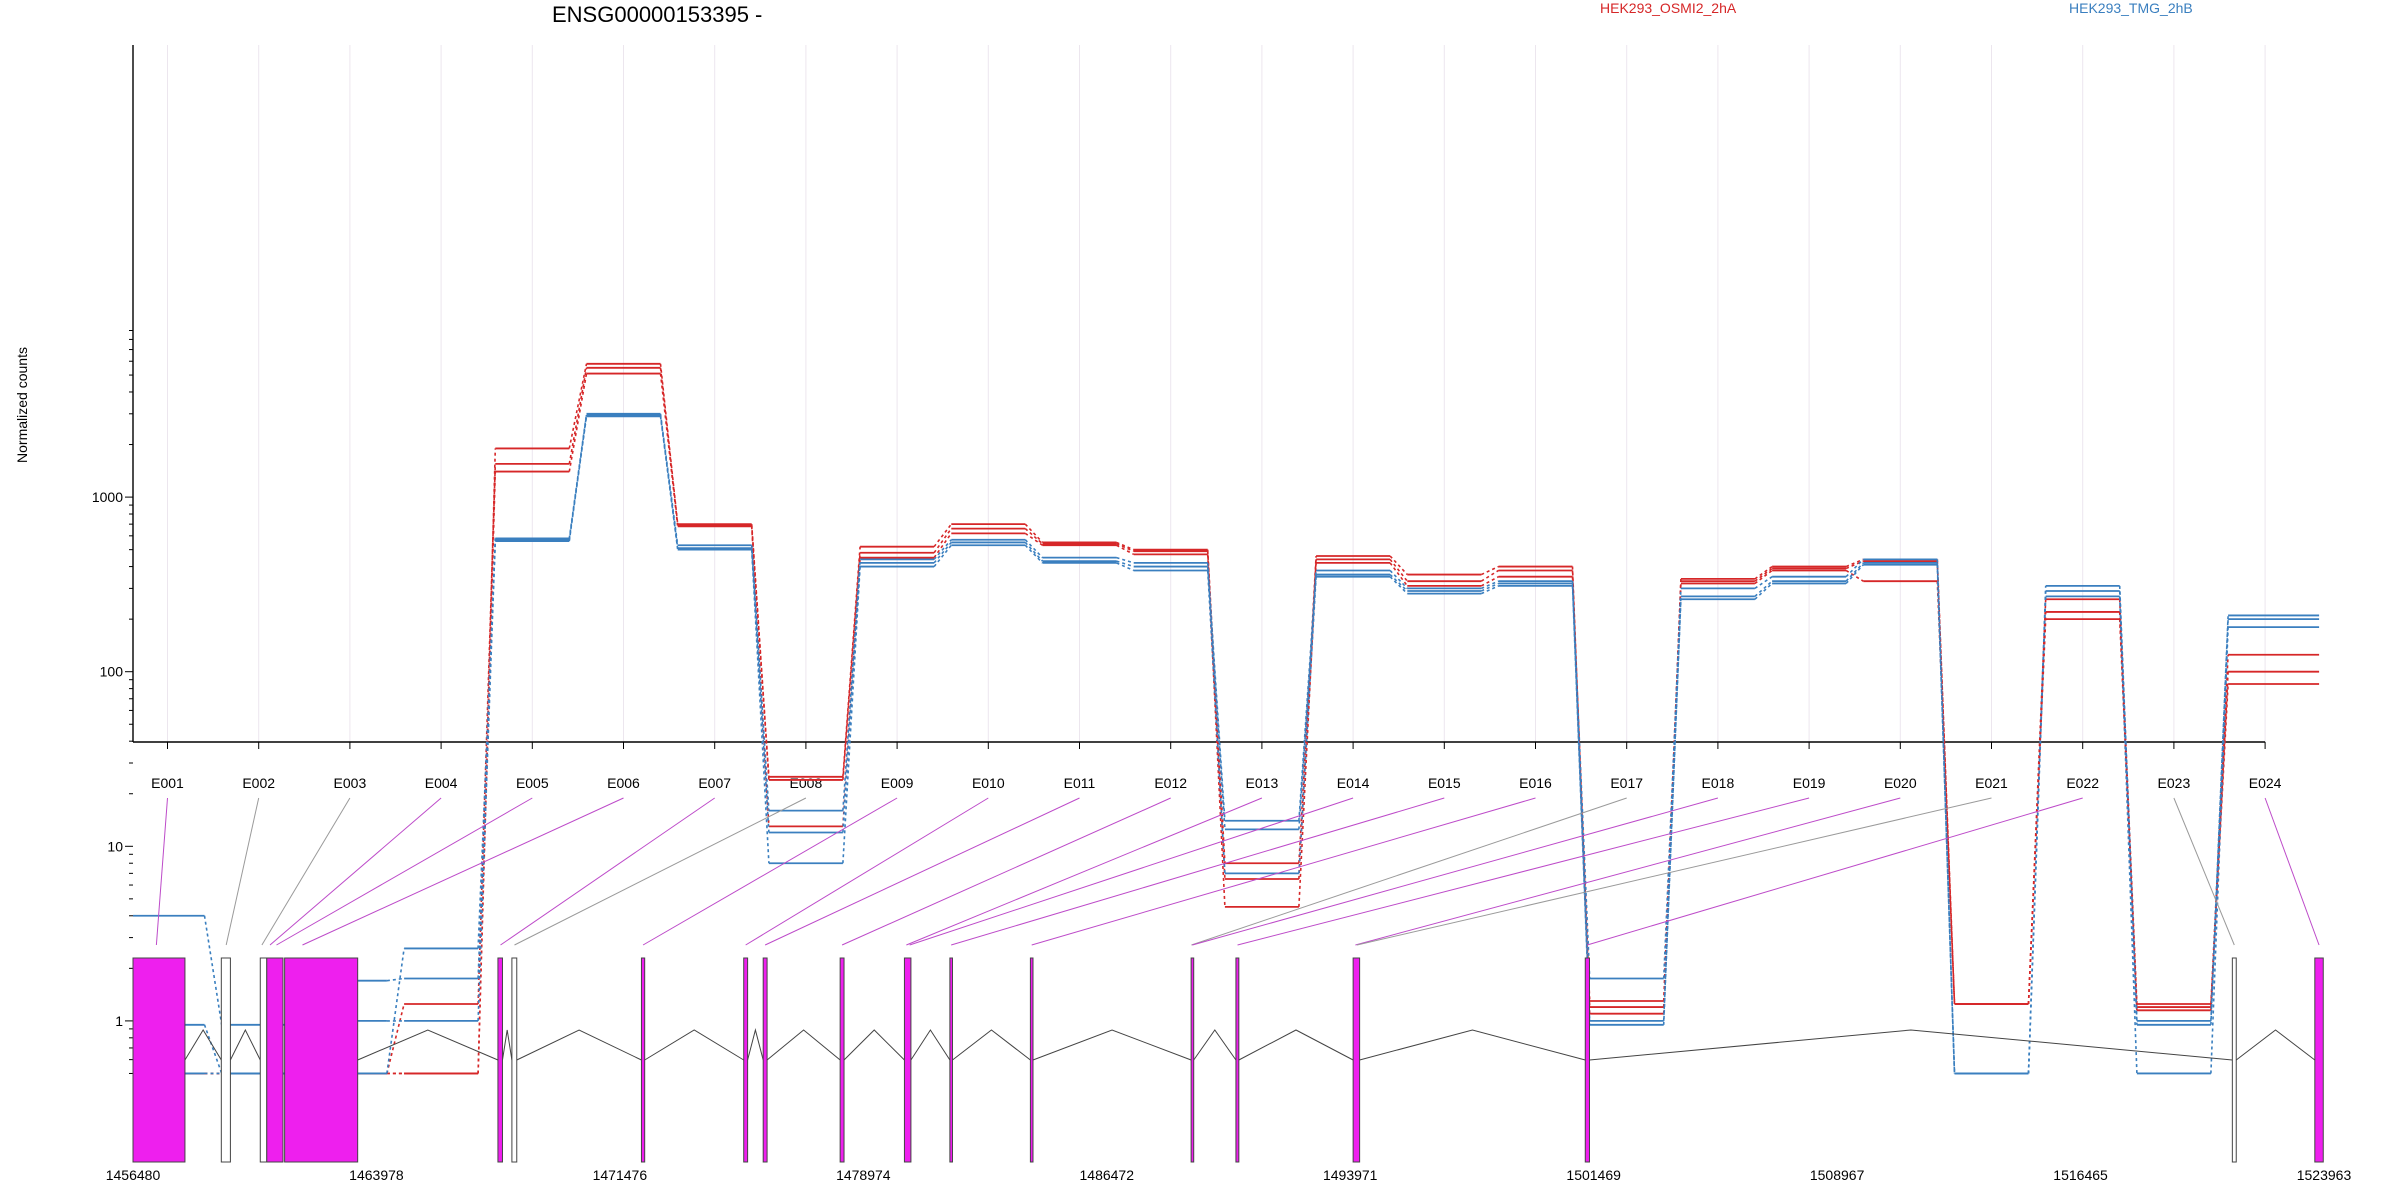 The height and width of the screenshot is (1200, 2400). Describe the element at coordinates (2324, 1175) in the screenshot. I see `genomic-coordinate-label: 1523963` at that location.